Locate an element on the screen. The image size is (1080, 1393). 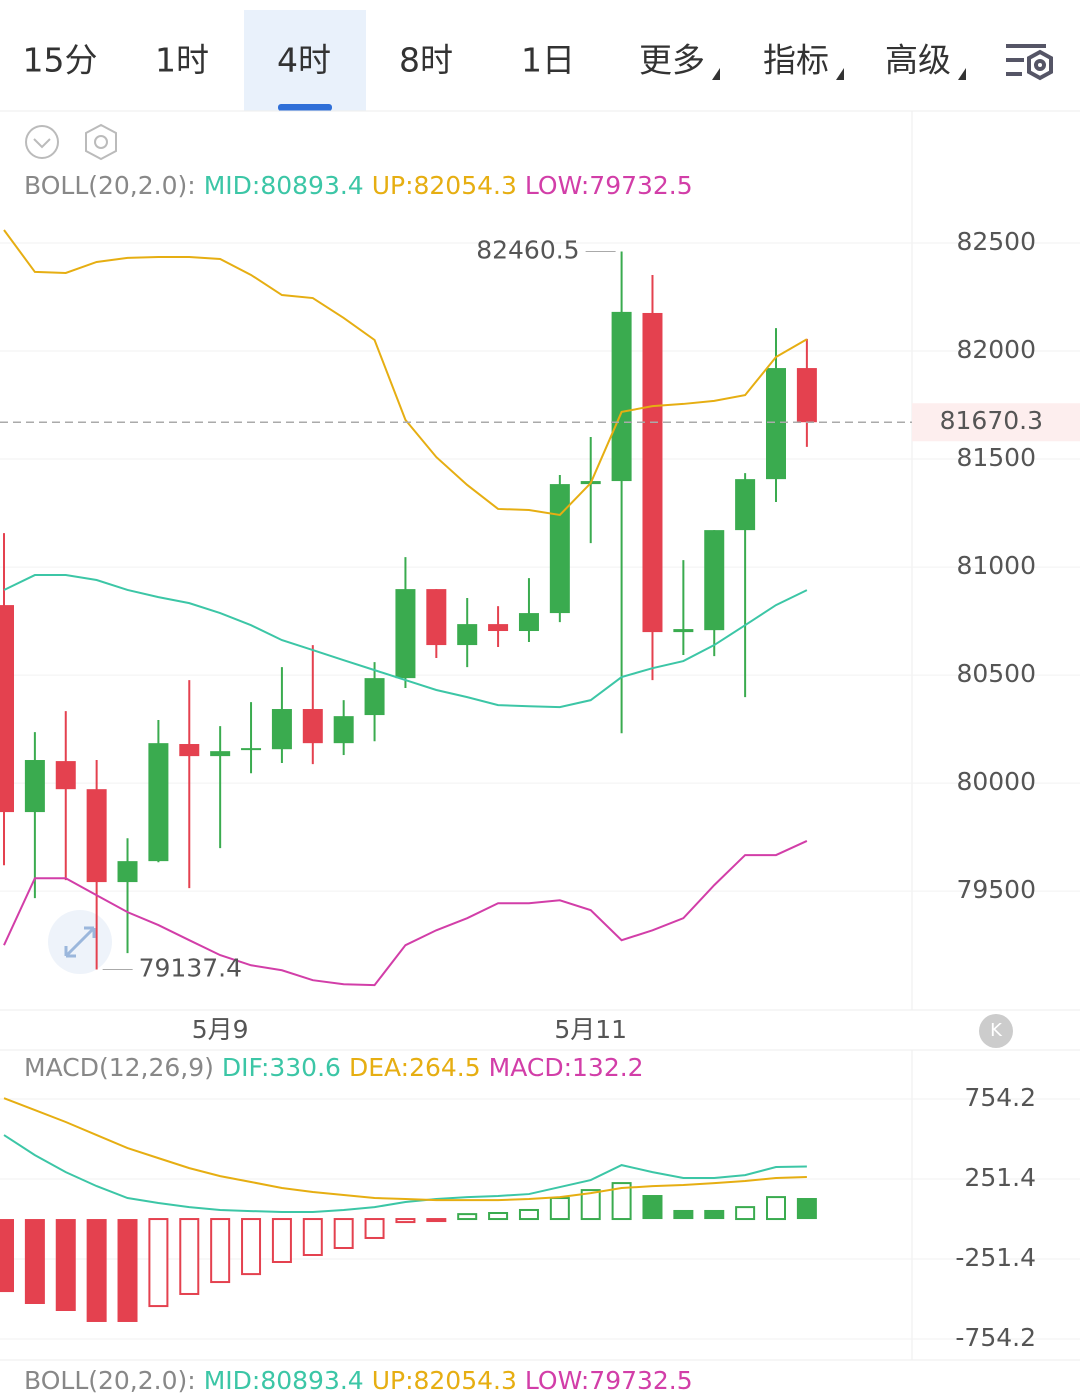
active-tab-bg is located at coordinates (305, 60).